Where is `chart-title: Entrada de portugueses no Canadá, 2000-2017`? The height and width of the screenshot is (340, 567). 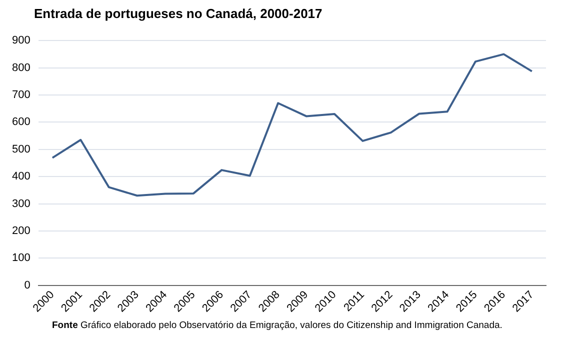 chart-title: Entrada de portugueses no Canadá, 2000-2017 is located at coordinates (178, 13).